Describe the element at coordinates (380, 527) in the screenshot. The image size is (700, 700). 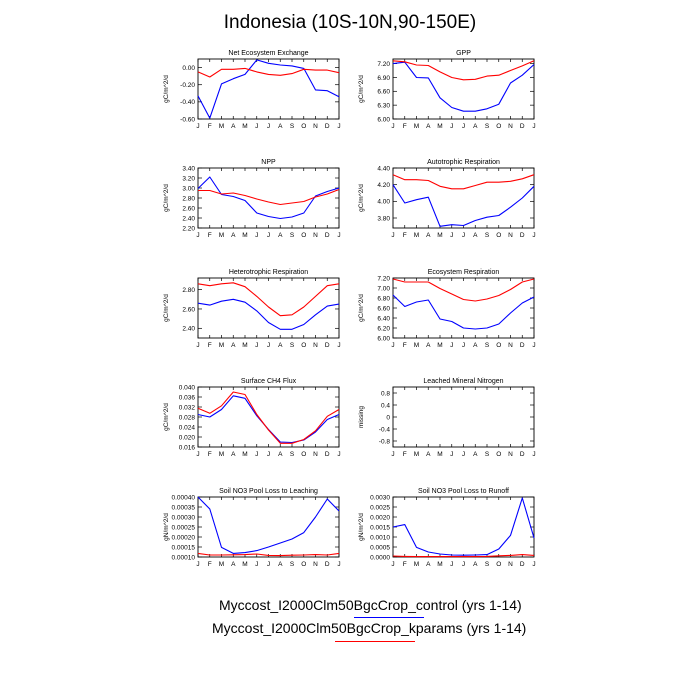
I see `y-tick-label: 0.0015` at that location.